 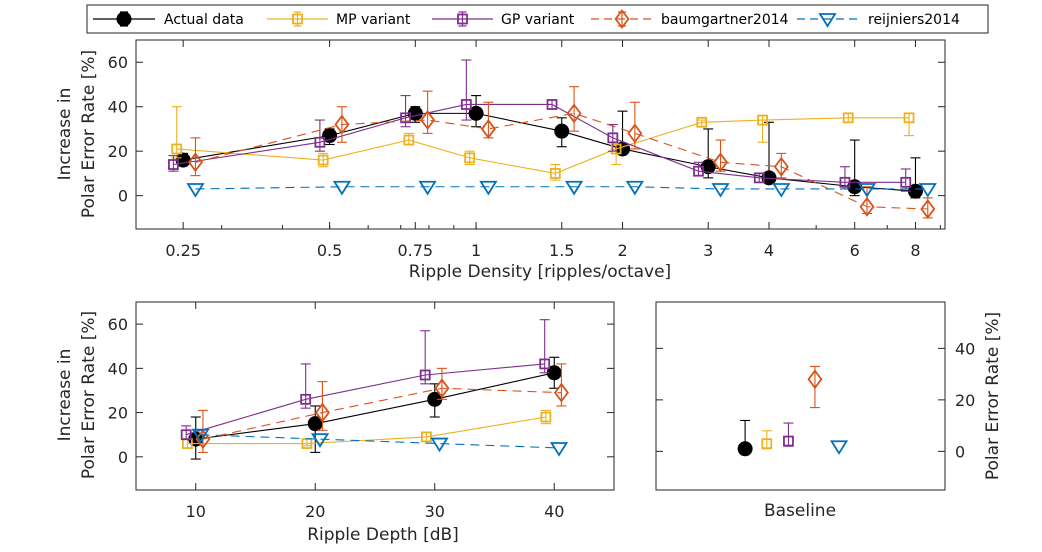 I want to click on legend-entry-gp-variant: GP variant, so click(x=503, y=19).